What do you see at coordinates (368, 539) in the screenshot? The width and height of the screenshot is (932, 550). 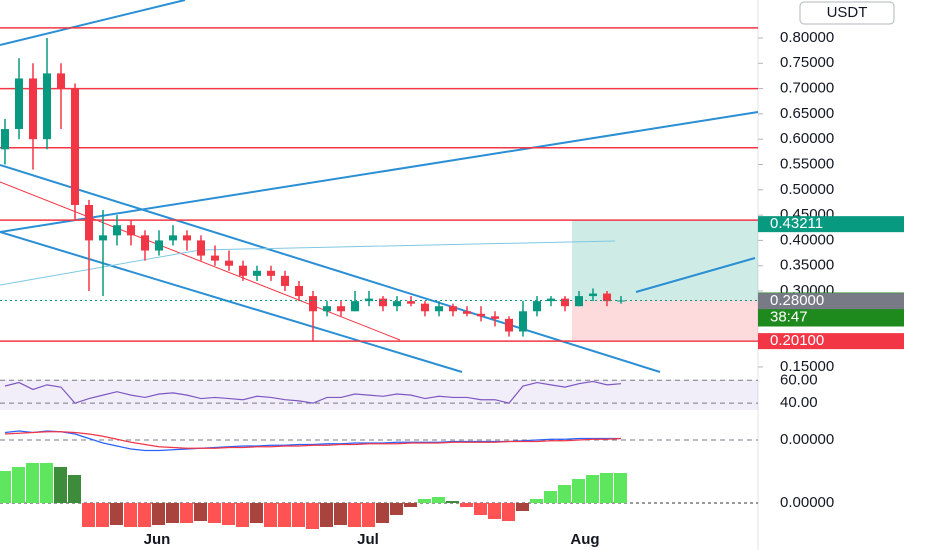 I see `x-tick-label: Jul` at bounding box center [368, 539].